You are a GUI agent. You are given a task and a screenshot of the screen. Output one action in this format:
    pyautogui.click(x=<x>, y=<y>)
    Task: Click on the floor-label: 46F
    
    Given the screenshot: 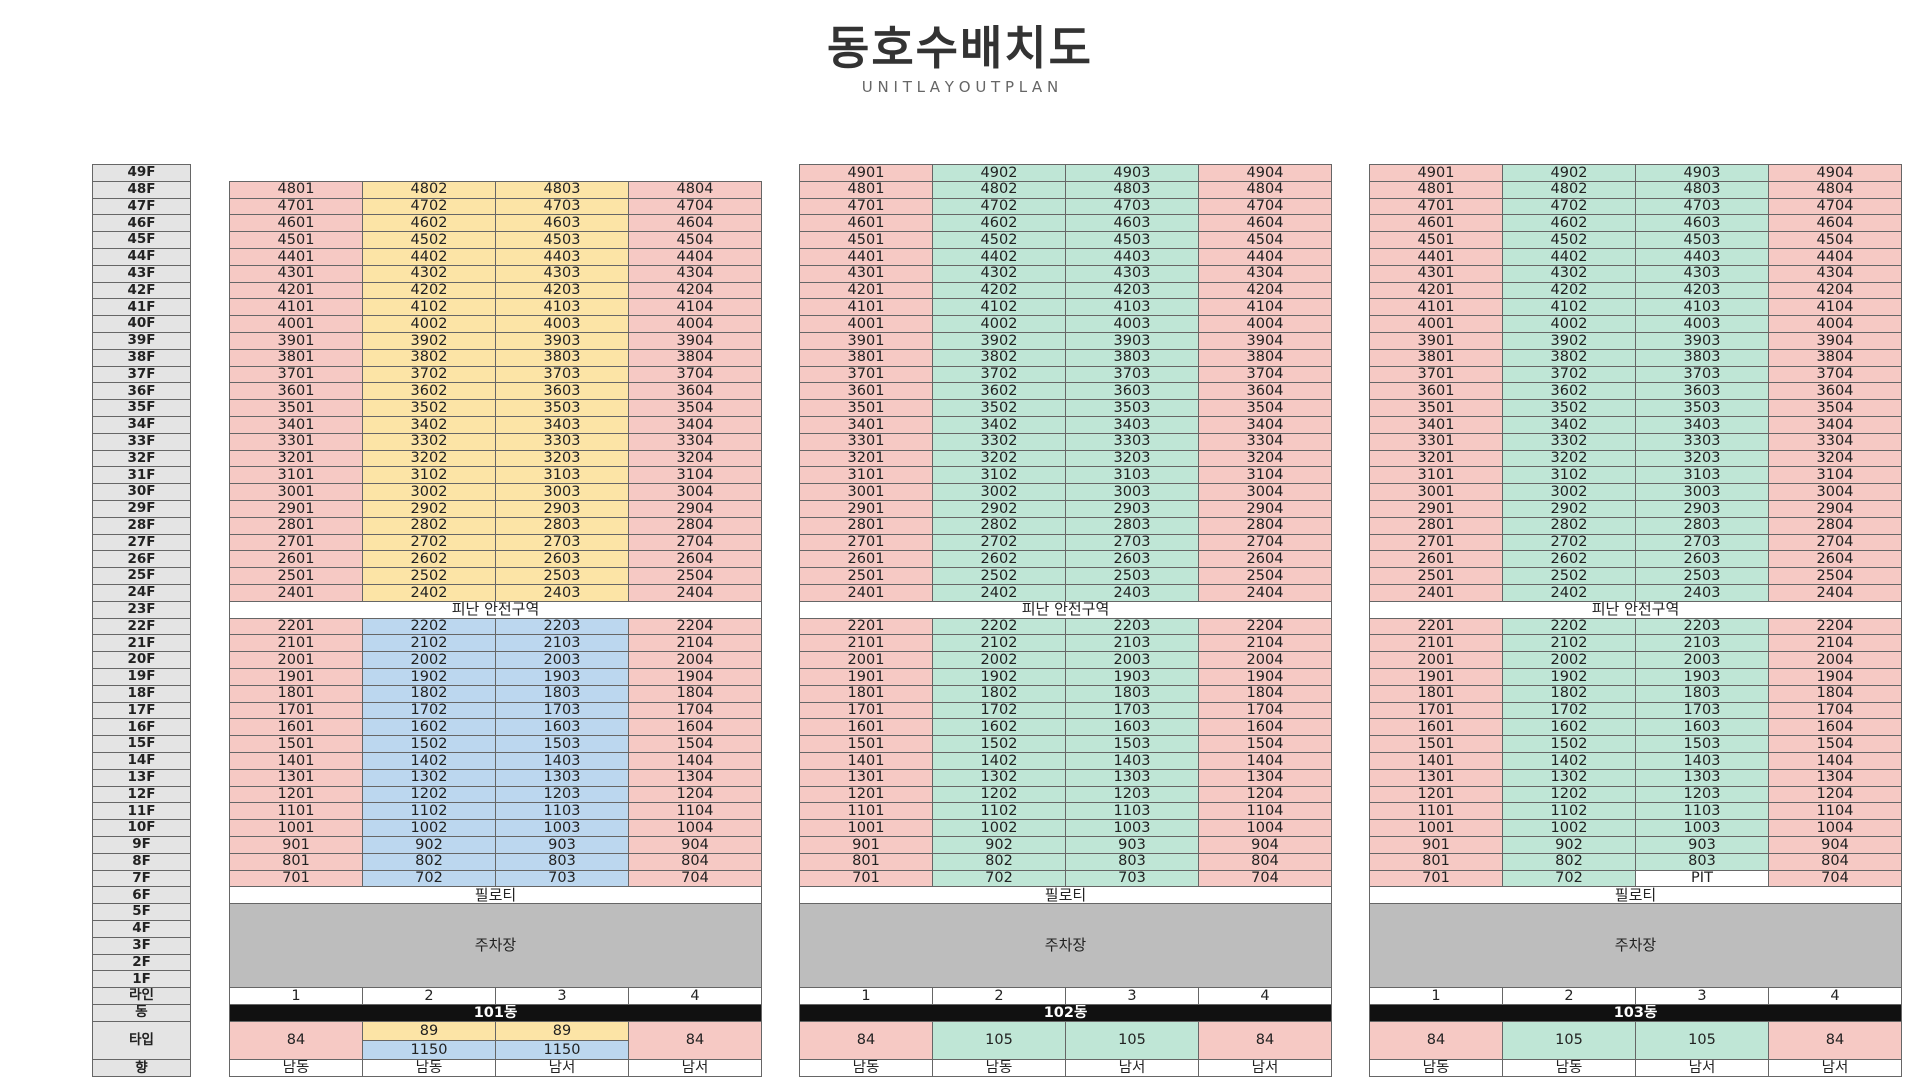 What is the action you would take?
    pyautogui.click(x=141, y=223)
    